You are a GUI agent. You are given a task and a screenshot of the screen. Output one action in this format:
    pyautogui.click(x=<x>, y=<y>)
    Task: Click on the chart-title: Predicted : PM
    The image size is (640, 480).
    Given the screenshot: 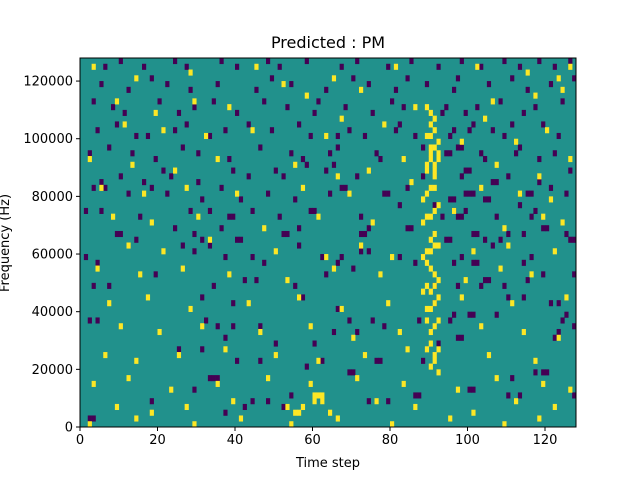 What is the action you would take?
    pyautogui.click(x=328, y=42)
    